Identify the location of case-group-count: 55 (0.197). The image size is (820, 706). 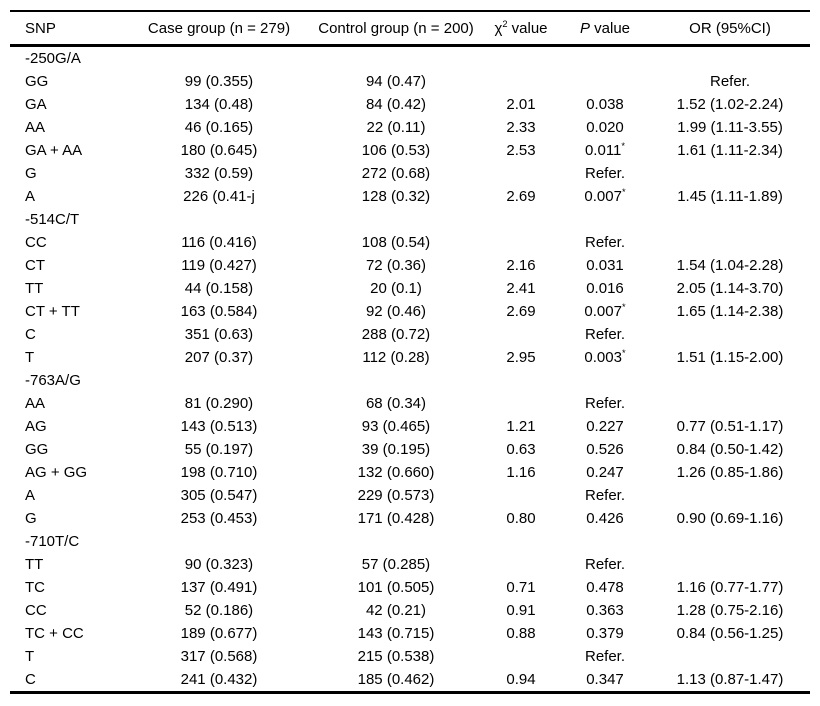
(219, 449).